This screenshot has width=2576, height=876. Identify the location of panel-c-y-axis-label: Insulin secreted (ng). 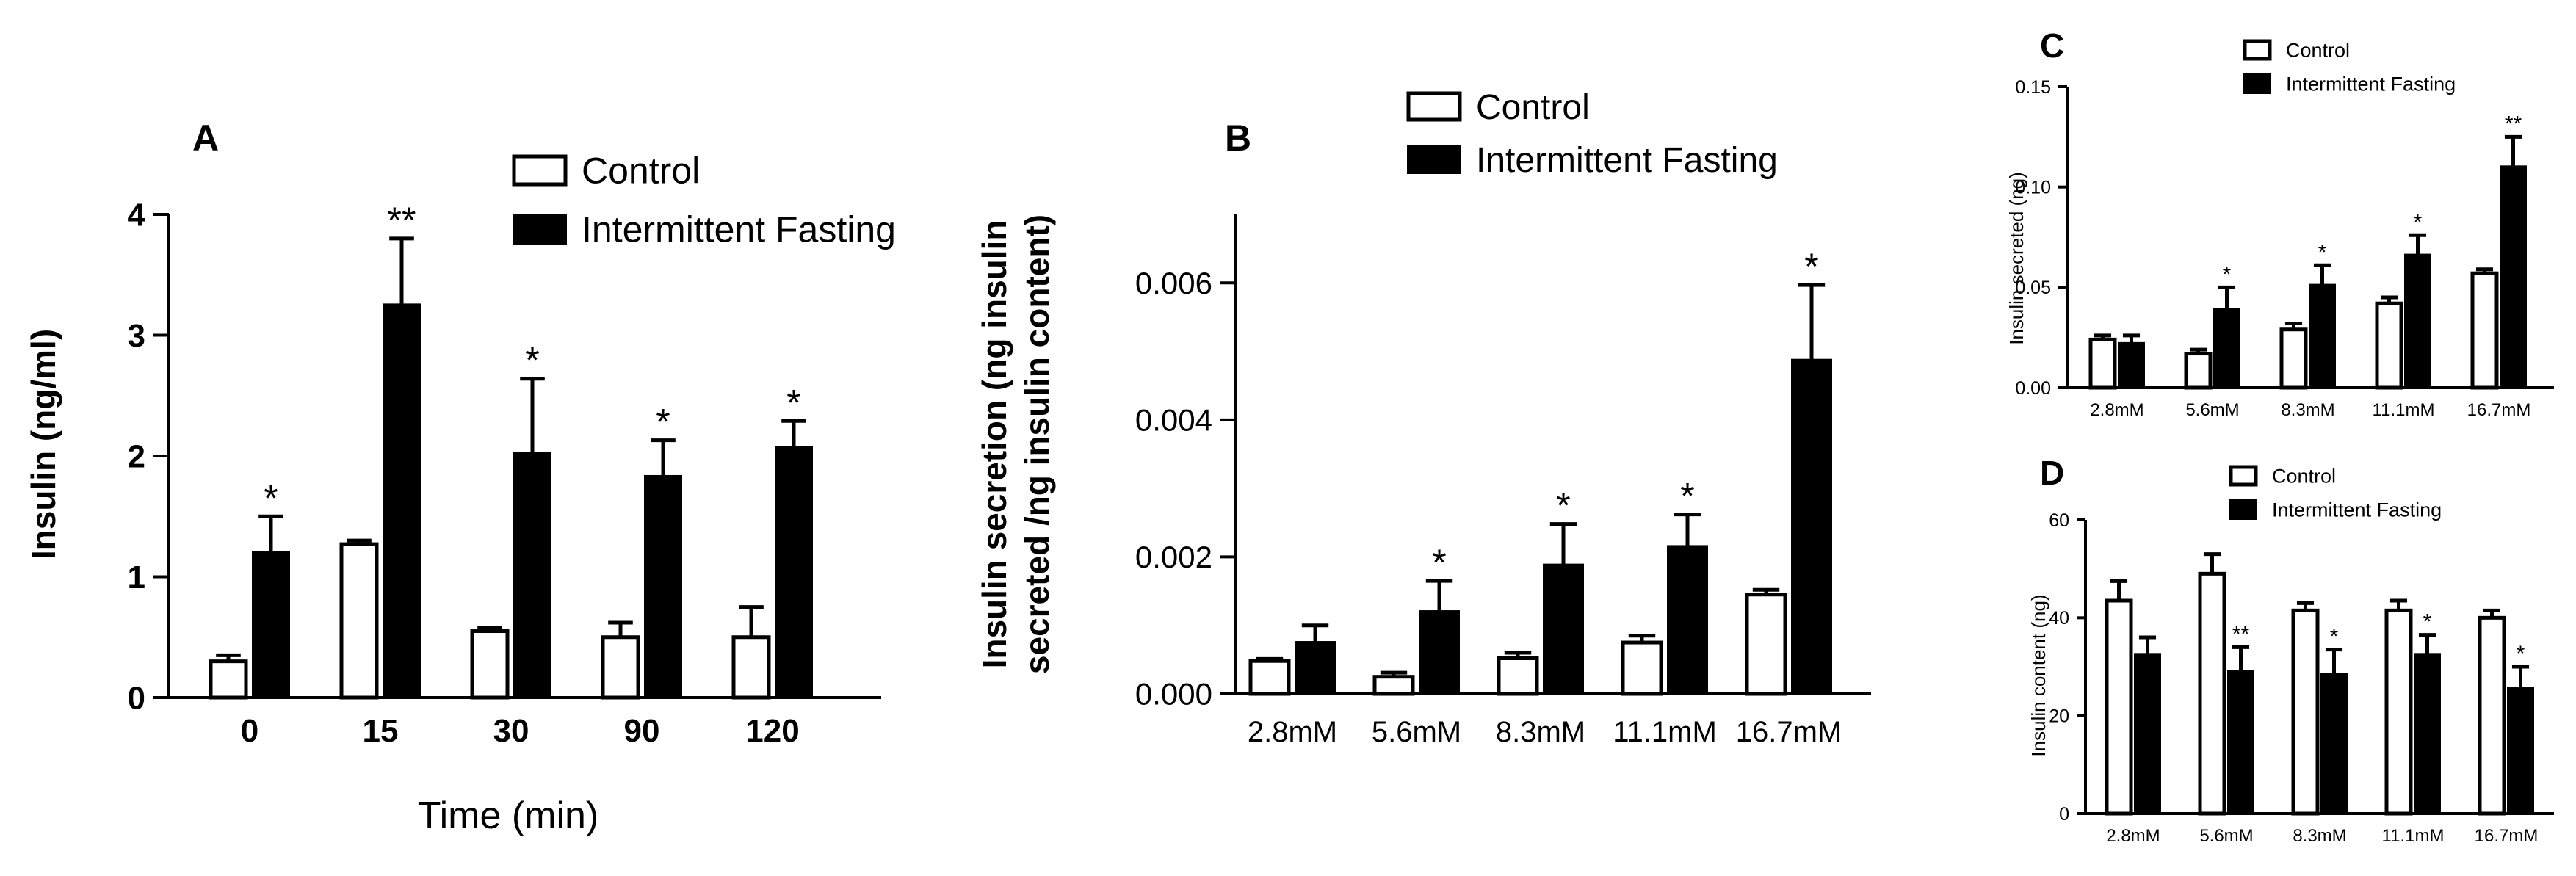
(2016, 259).